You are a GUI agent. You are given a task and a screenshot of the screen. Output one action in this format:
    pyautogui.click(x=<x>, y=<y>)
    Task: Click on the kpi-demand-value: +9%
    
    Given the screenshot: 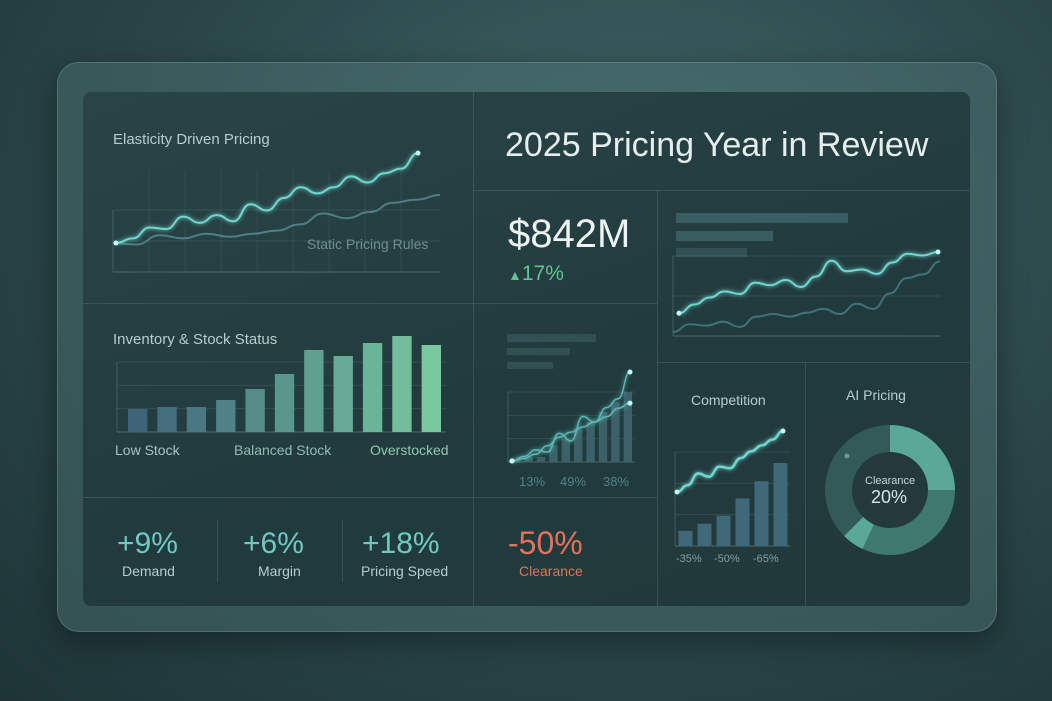 What is the action you would take?
    pyautogui.click(x=147, y=543)
    